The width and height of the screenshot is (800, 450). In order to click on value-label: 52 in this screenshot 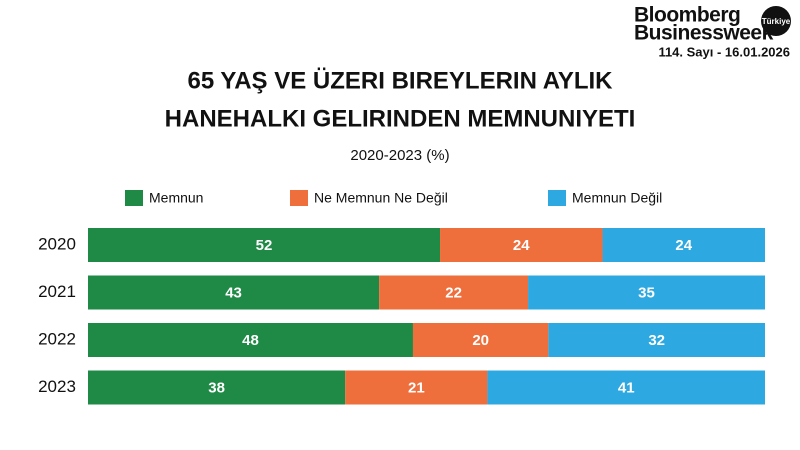, I will do `click(264, 245)`.